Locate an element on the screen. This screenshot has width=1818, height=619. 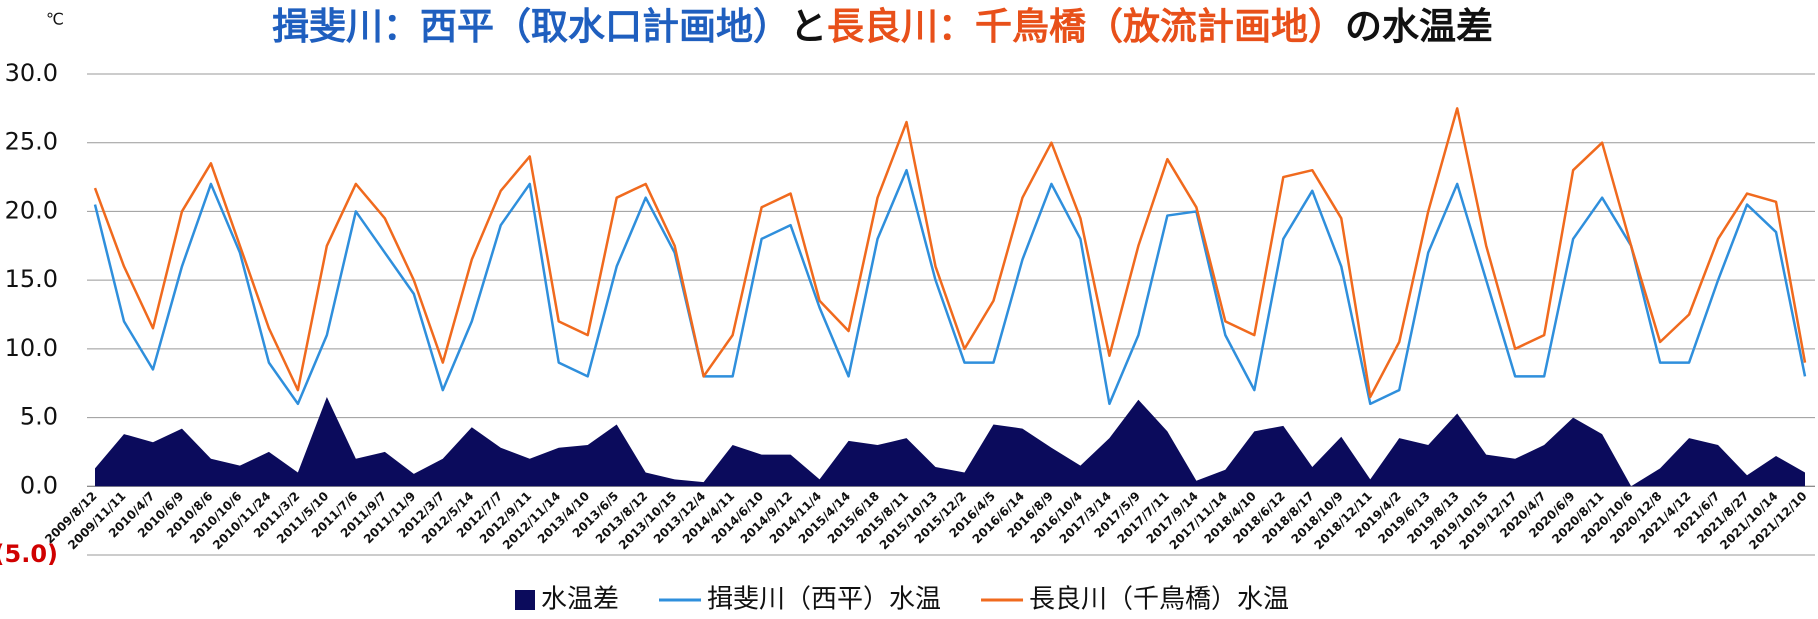
y-tick-label: (5.0) is located at coordinates (29, 554).